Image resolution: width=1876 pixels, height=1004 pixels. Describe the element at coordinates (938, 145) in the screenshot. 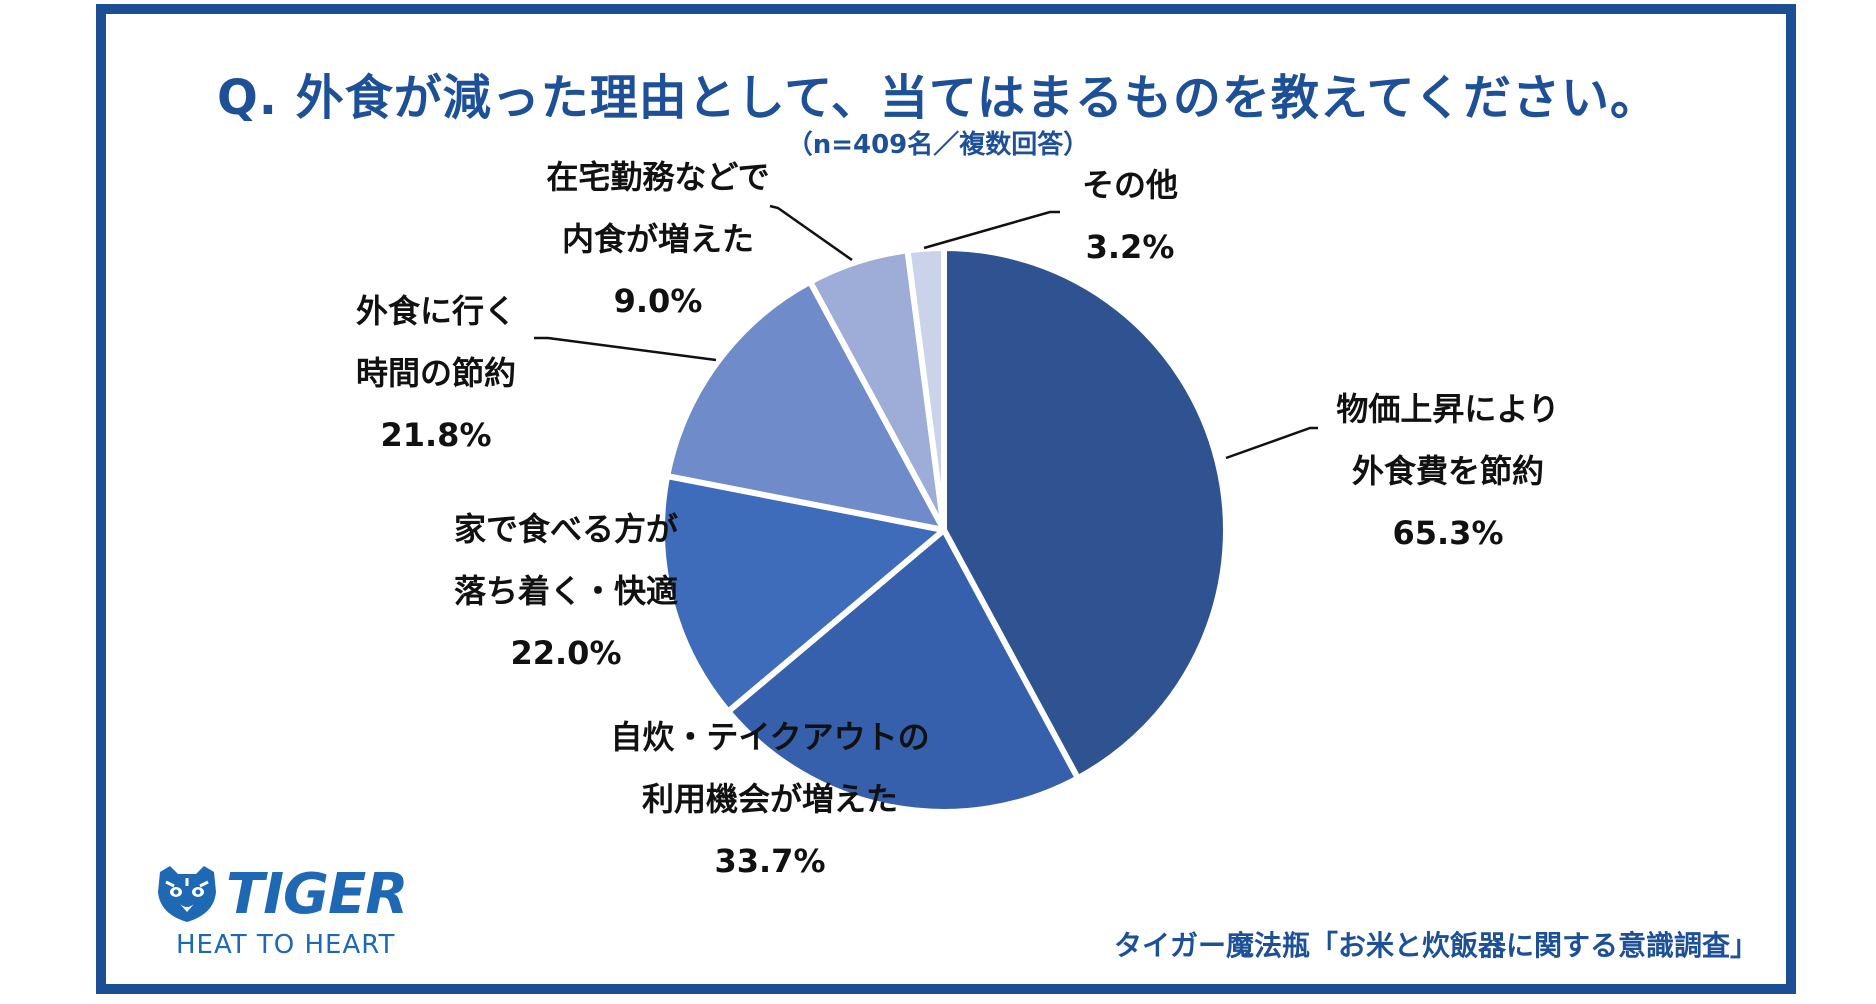

I see `chart-subtitle: （n=409名／複数回答）` at that location.